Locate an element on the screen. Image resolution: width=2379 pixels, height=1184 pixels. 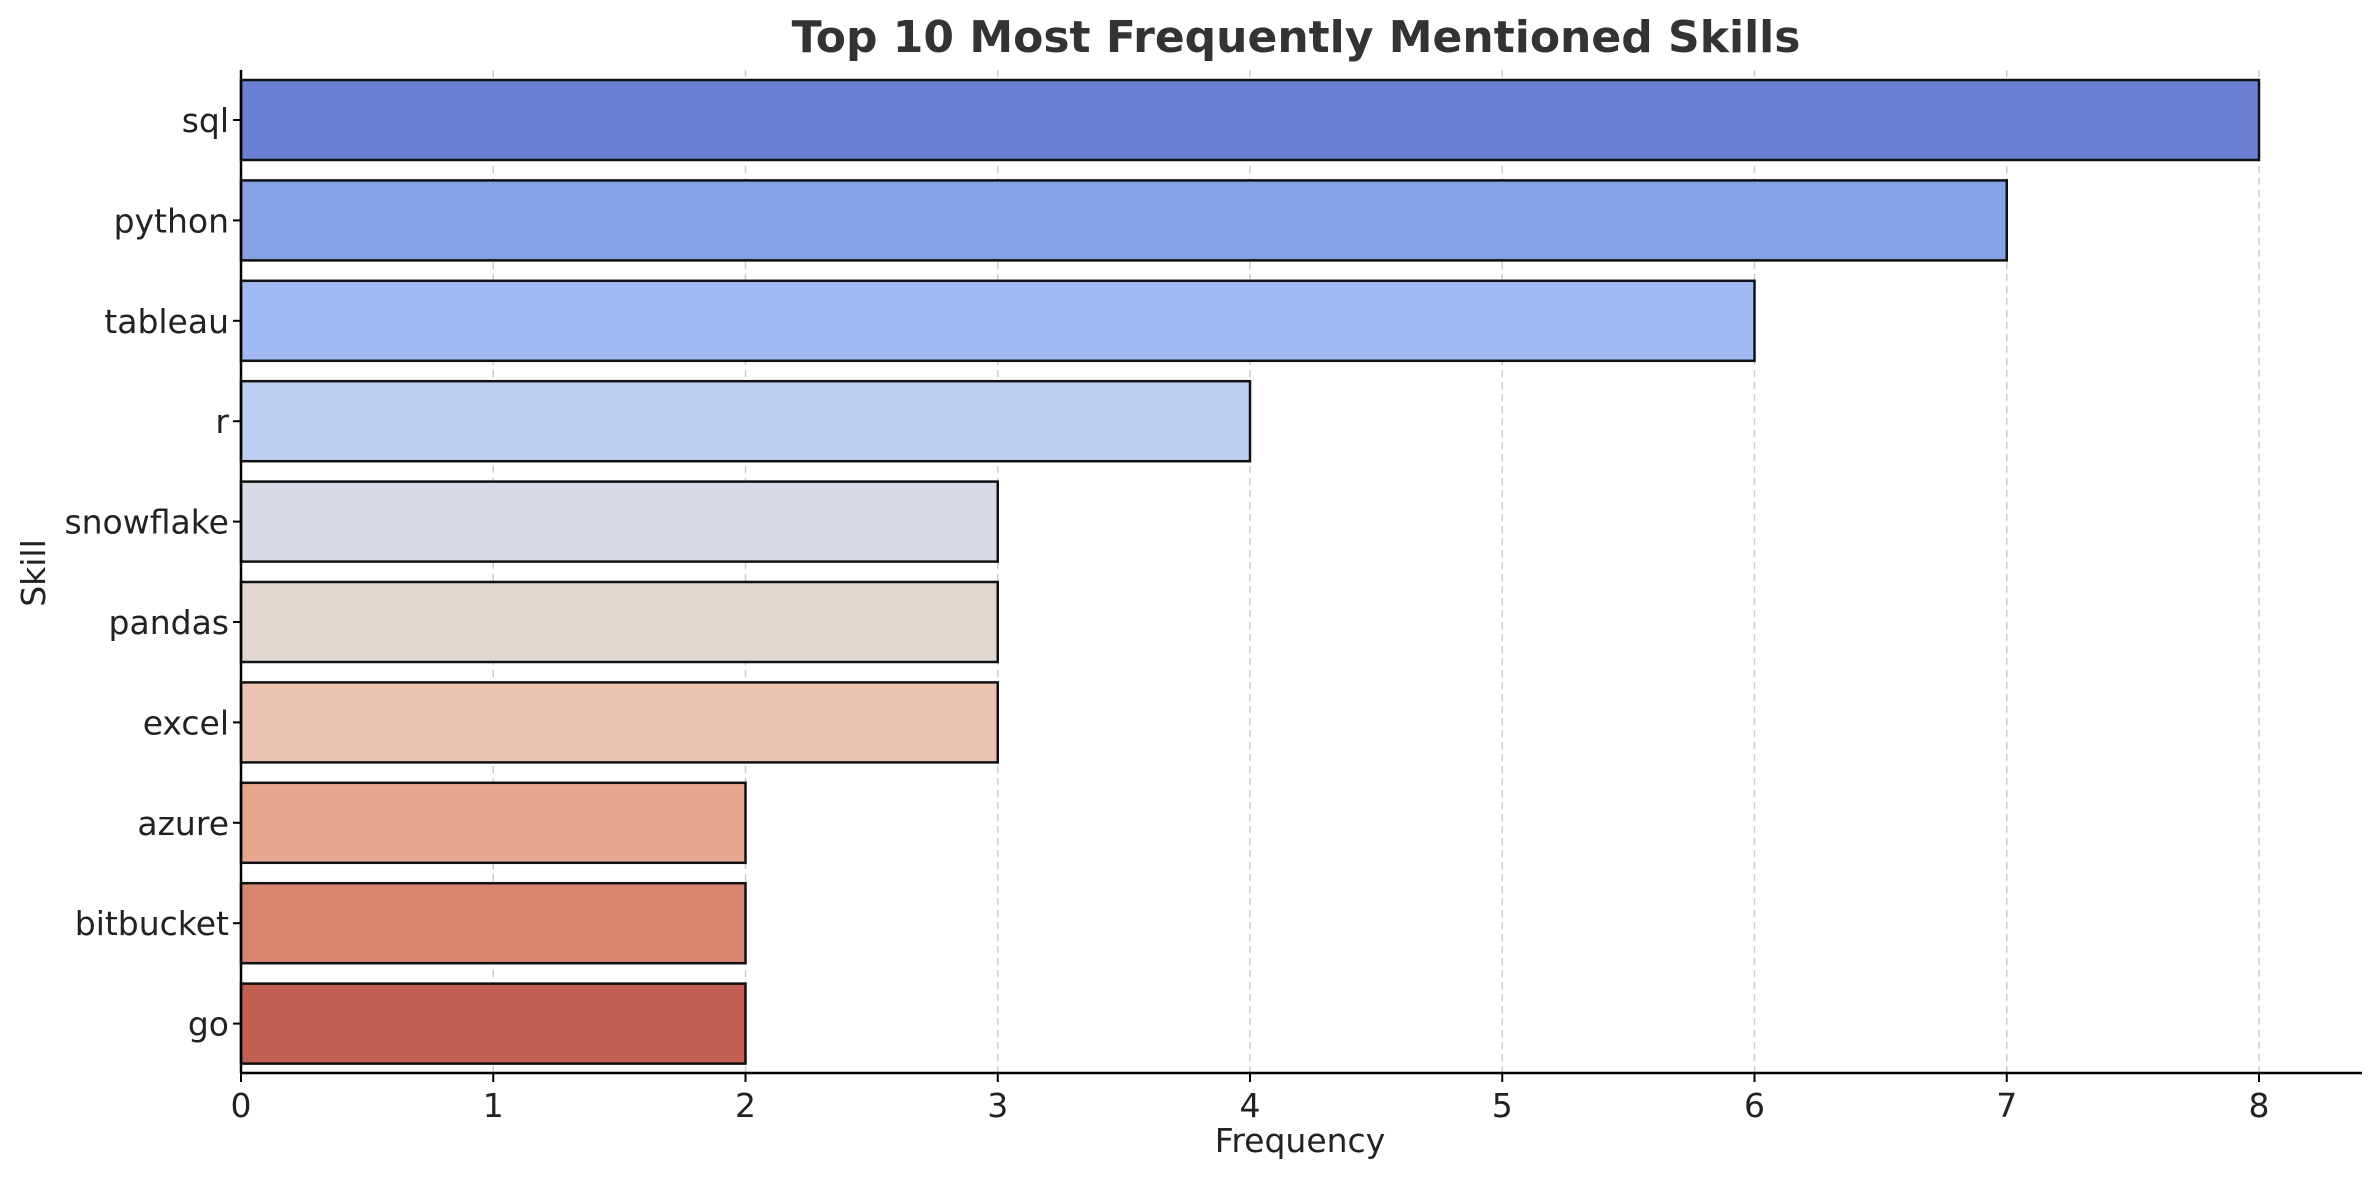
x-tick-label: 7 is located at coordinates (2006, 1105).